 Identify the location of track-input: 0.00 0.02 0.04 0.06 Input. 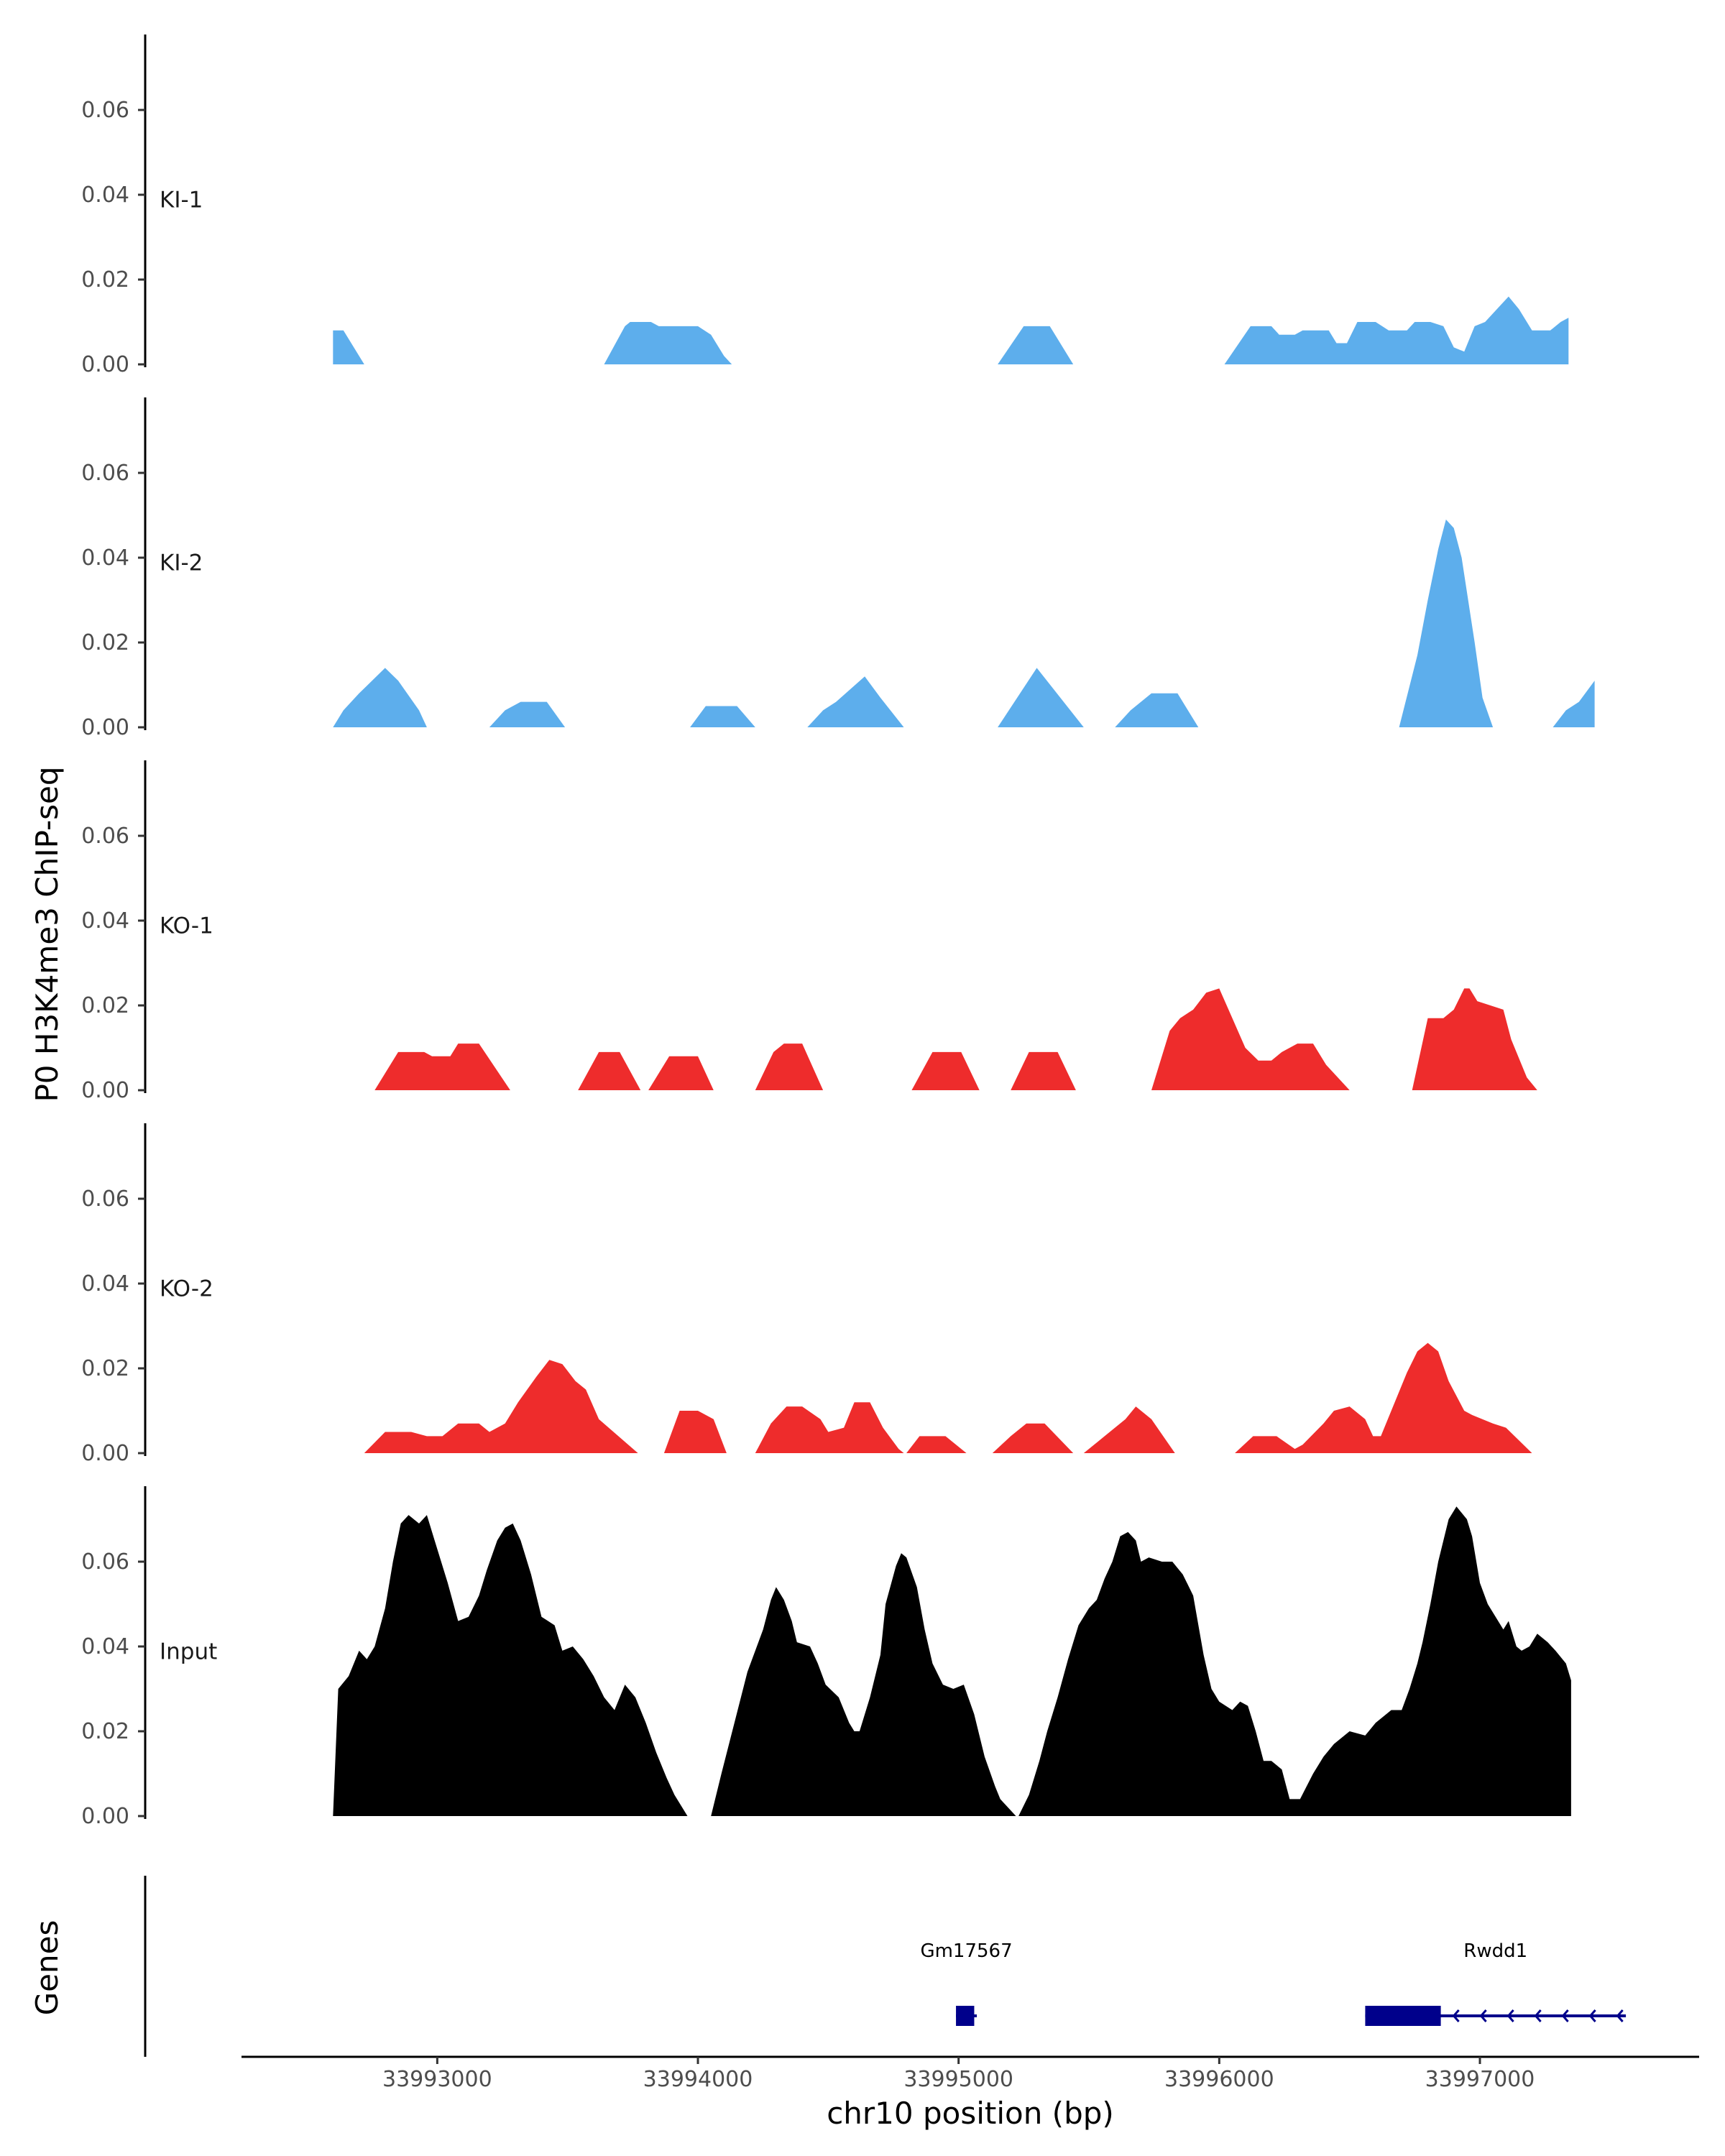
(826, 1658).